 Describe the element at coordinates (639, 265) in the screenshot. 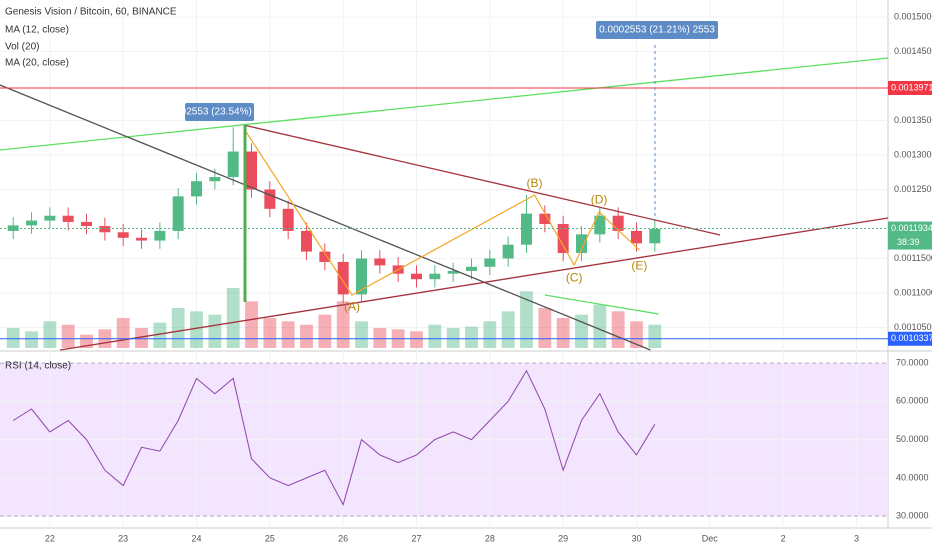

I see `wave-label: (E)` at that location.